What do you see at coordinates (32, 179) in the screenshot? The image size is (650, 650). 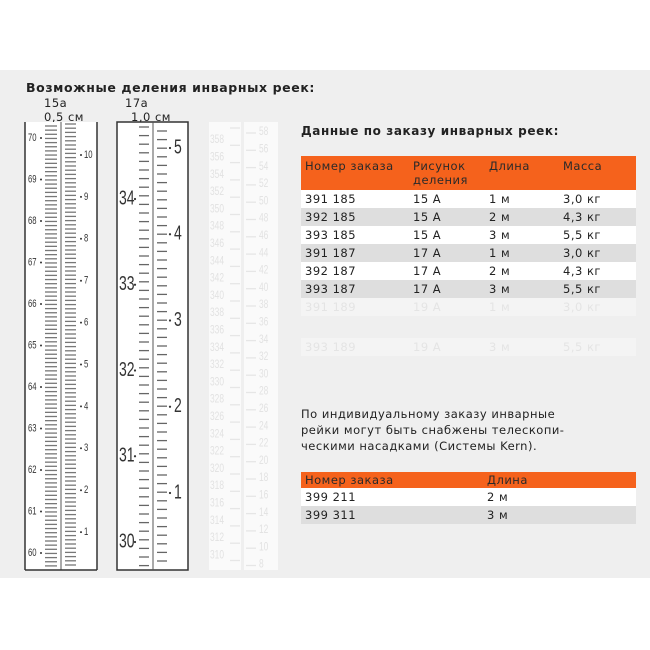 I see `ruler-label: 69` at bounding box center [32, 179].